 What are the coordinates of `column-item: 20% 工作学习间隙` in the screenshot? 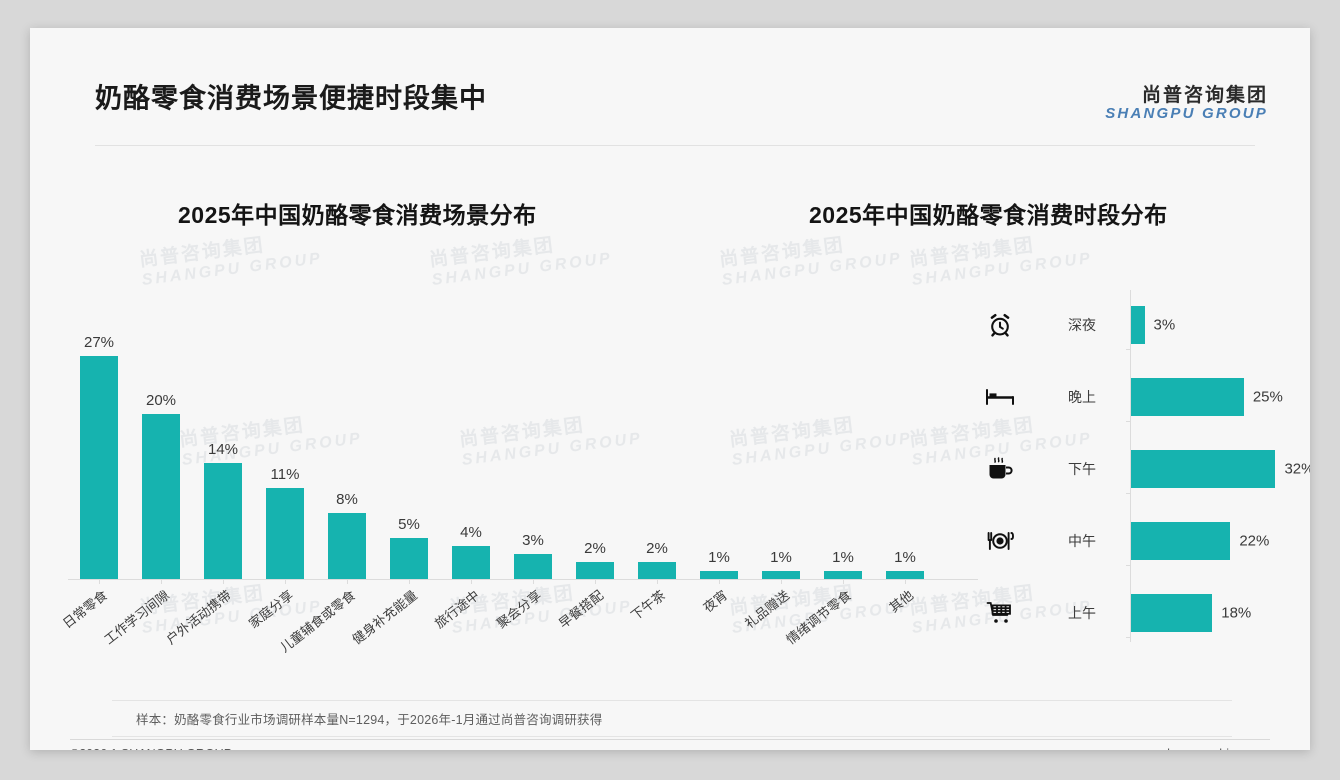 It's located at (146, 519).